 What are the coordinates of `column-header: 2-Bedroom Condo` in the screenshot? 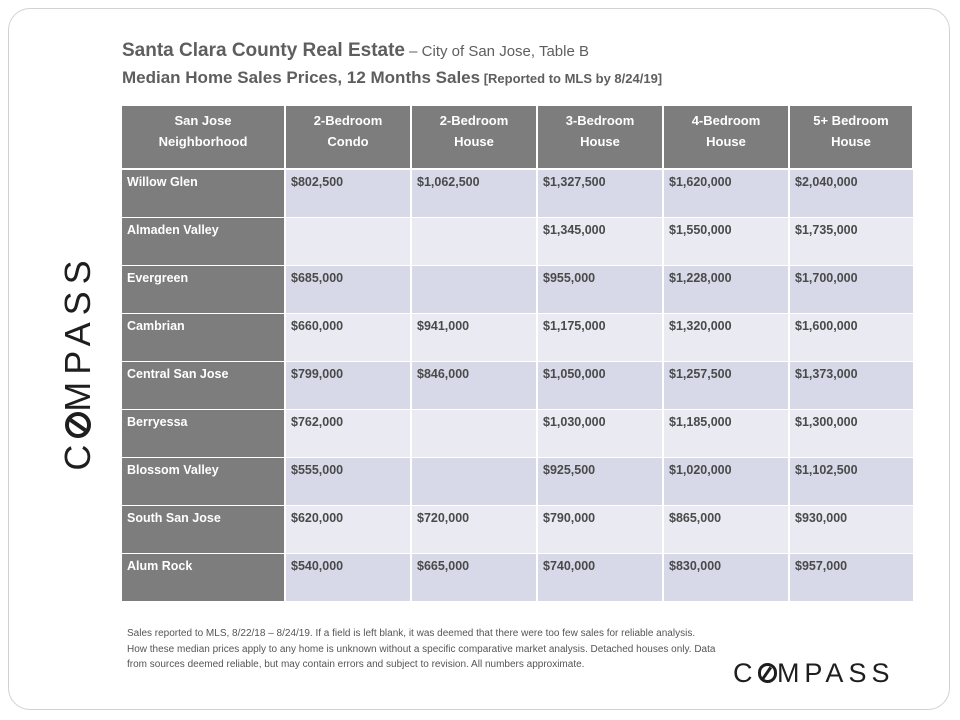 It's located at (348, 137).